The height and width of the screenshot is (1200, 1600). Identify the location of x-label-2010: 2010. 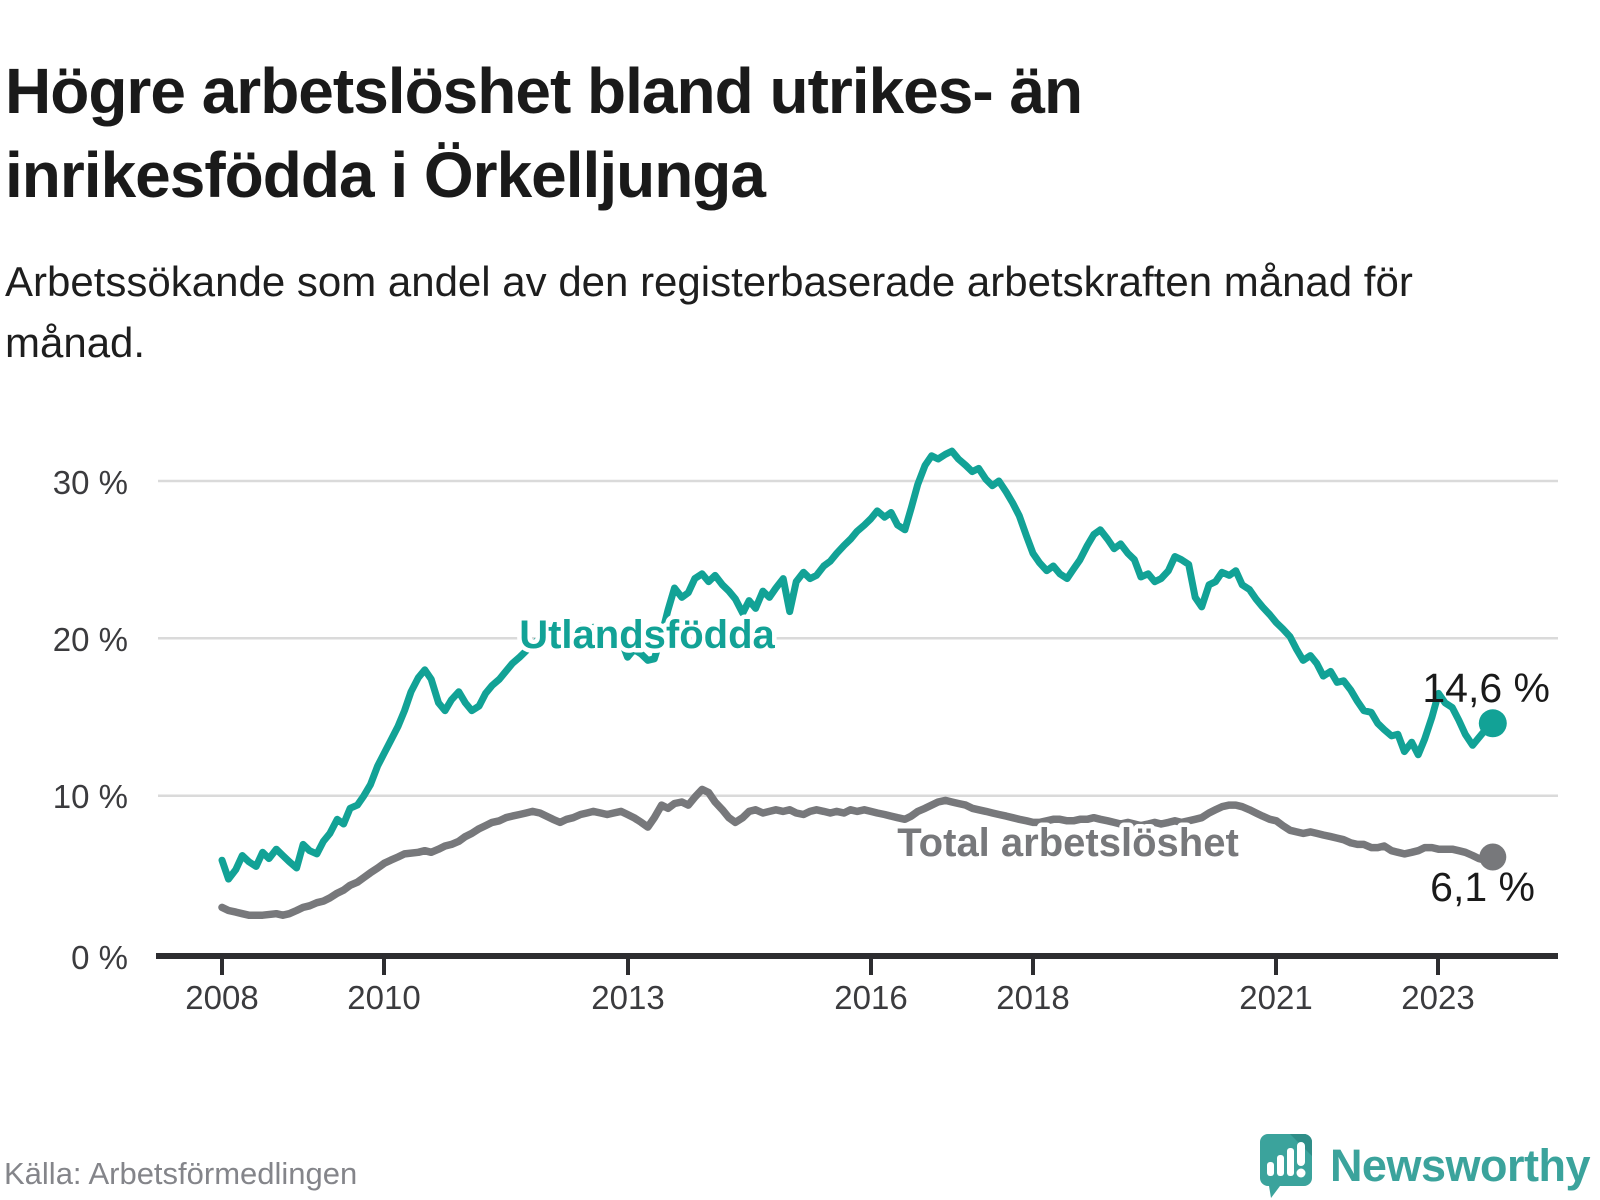
(383, 997).